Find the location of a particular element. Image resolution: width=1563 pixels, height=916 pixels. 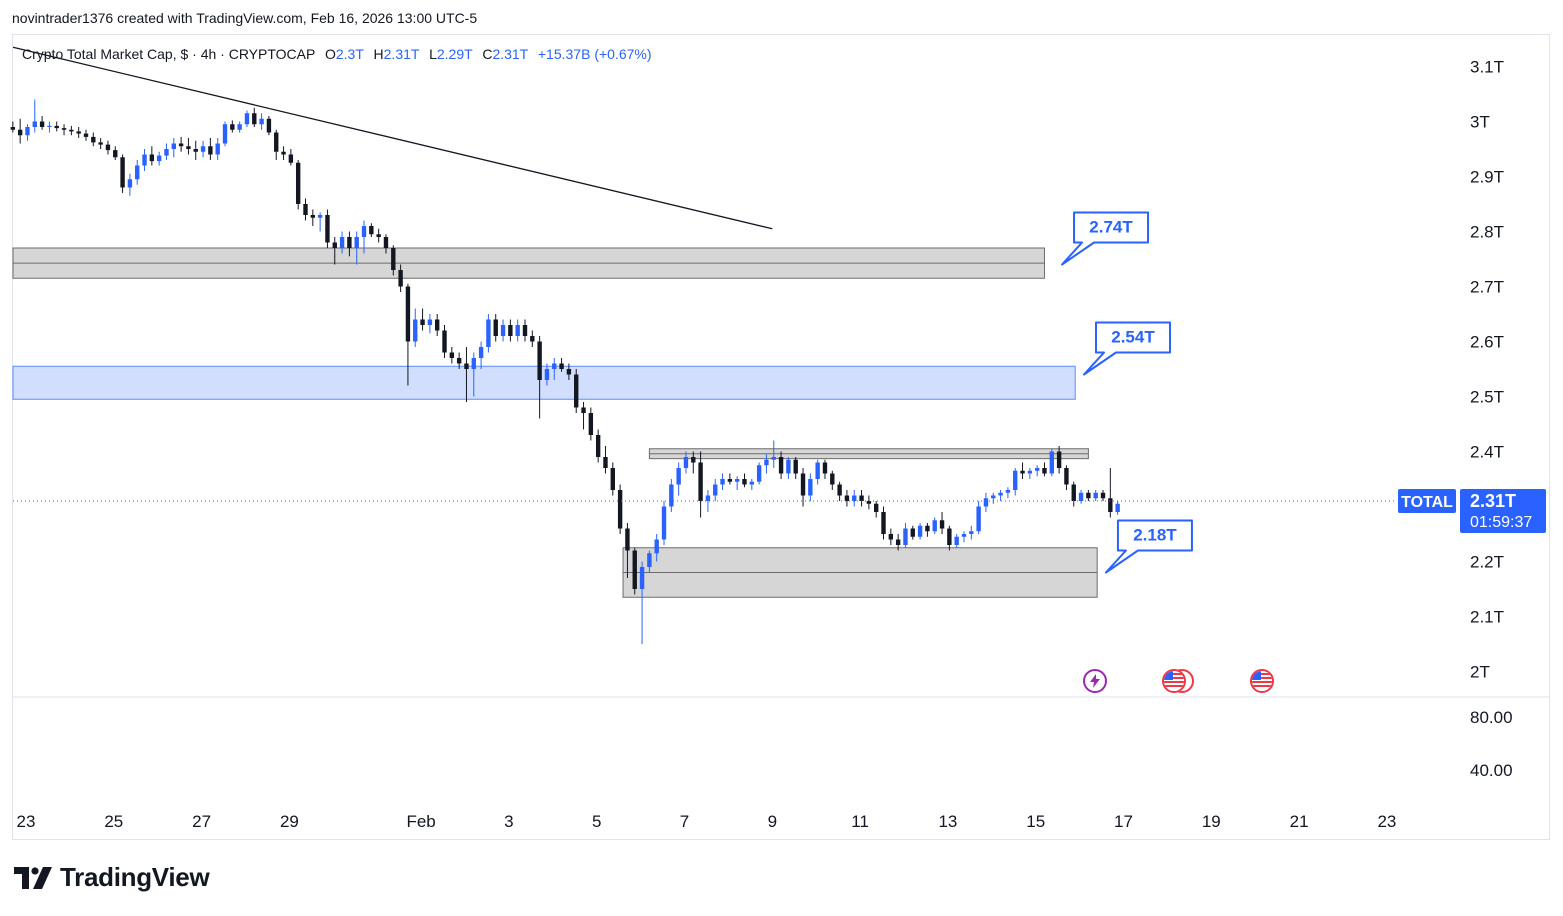

tradingview-logo: TradingView is located at coordinates (112, 877).